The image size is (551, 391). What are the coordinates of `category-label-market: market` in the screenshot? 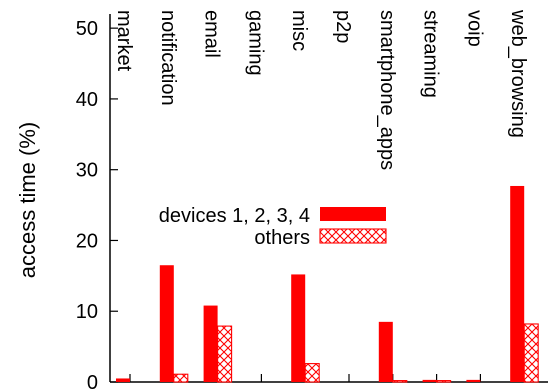 It's located at (124, 41).